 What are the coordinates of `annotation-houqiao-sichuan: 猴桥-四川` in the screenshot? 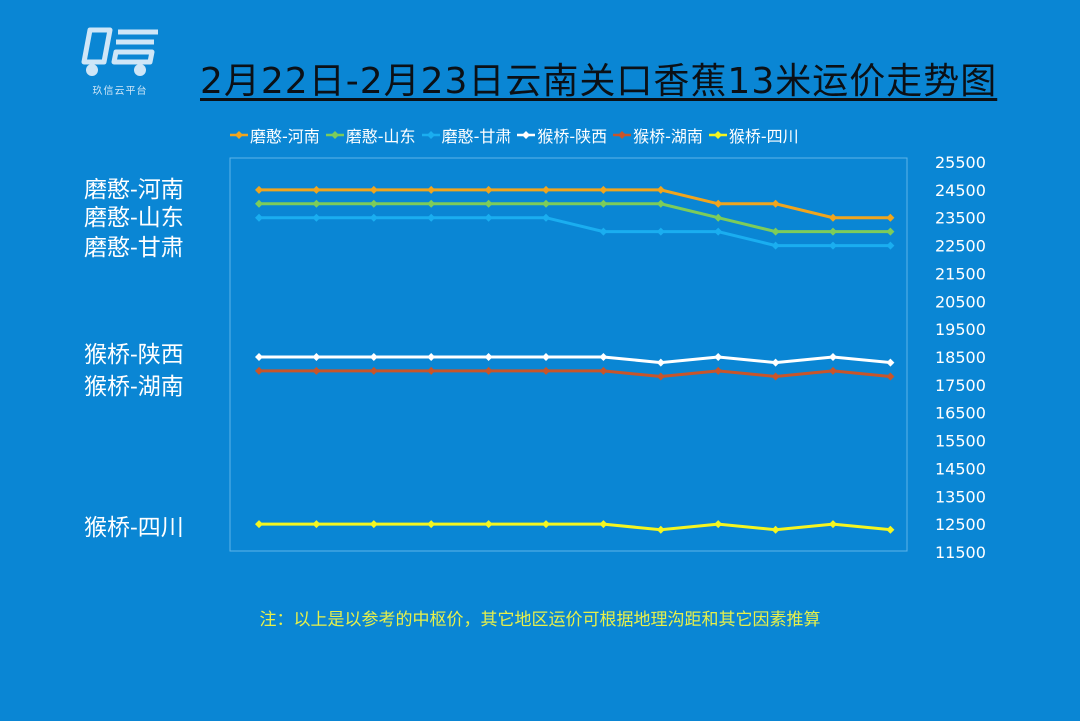 It's located at (134, 528).